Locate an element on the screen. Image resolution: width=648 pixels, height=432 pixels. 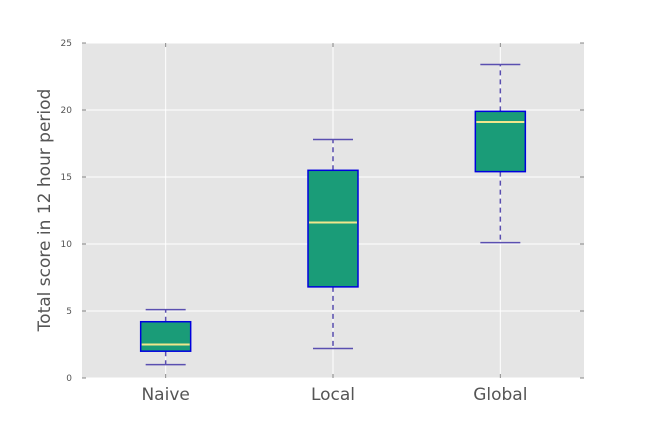
box-naive is located at coordinates (165, 337).